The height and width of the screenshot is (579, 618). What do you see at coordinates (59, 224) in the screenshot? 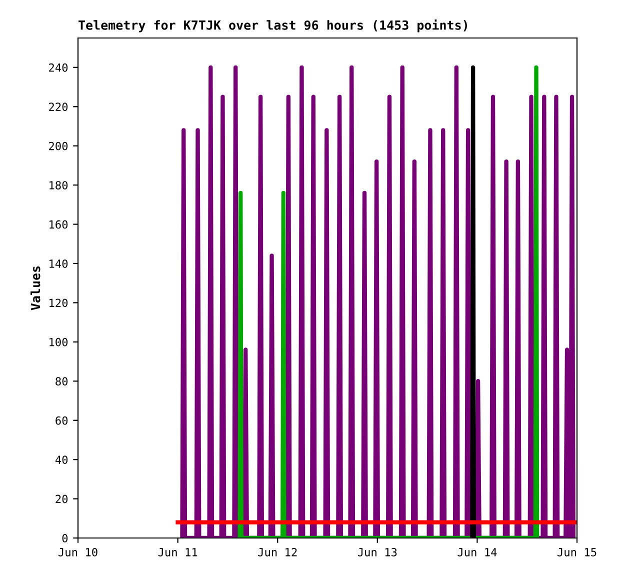
I see `y-tick-label: 160` at bounding box center [59, 224].